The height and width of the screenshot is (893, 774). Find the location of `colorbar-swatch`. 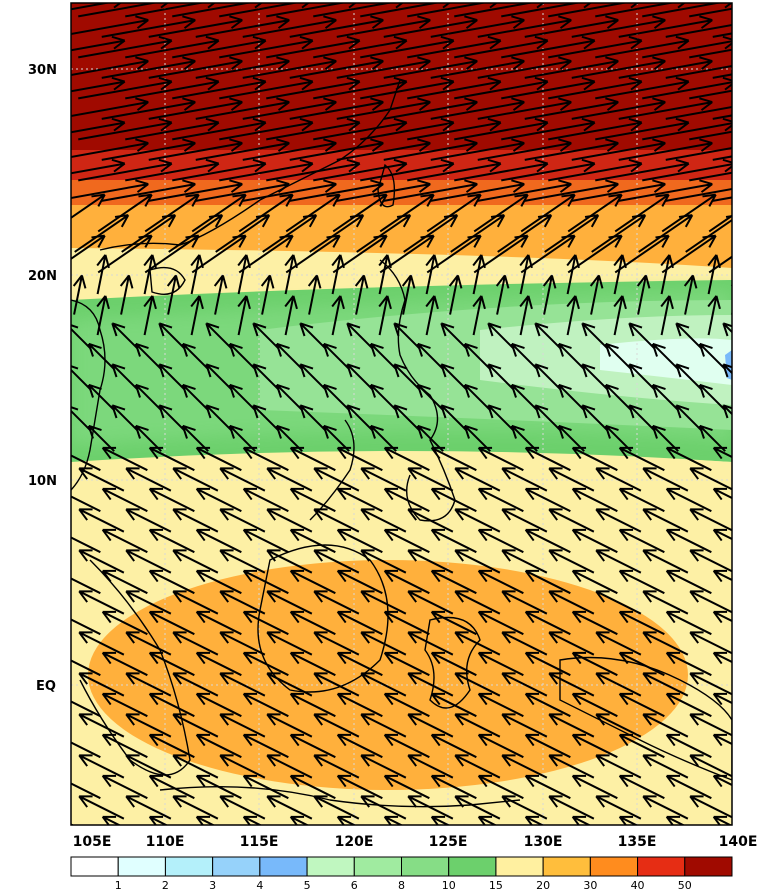

colorbar-swatch is located at coordinates (519, 866).